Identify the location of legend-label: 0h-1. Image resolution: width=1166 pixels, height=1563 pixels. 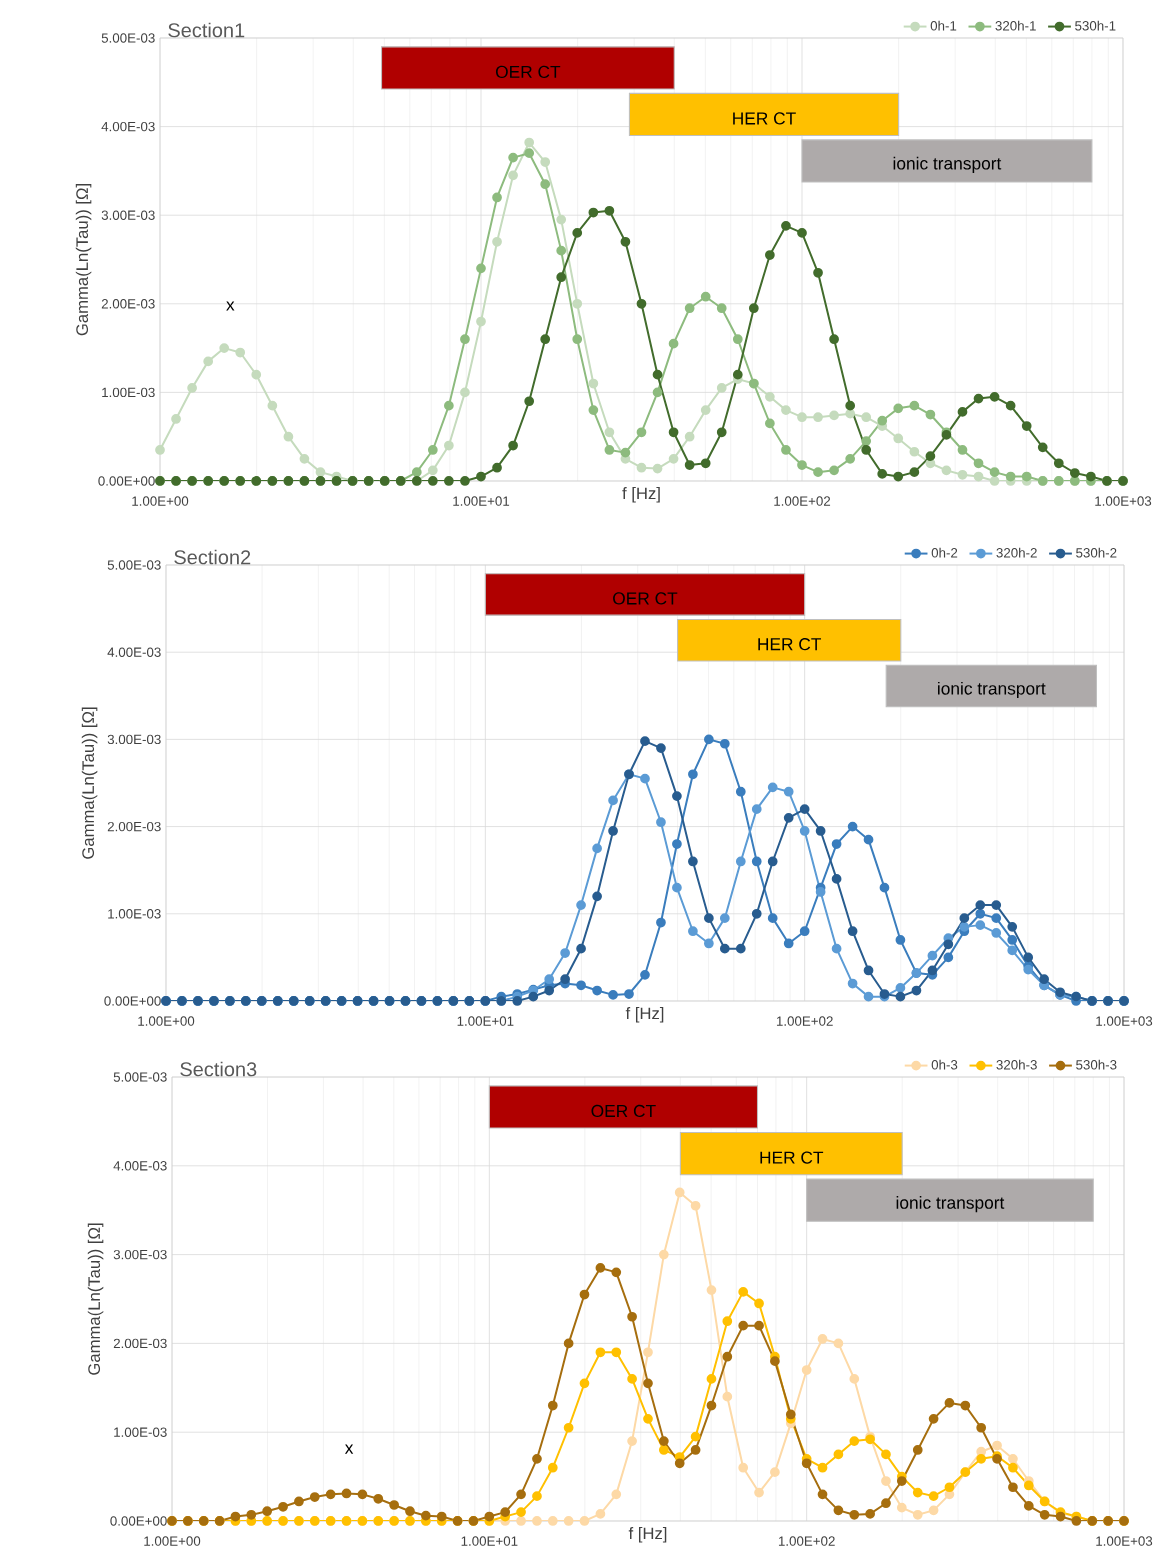
(943, 25).